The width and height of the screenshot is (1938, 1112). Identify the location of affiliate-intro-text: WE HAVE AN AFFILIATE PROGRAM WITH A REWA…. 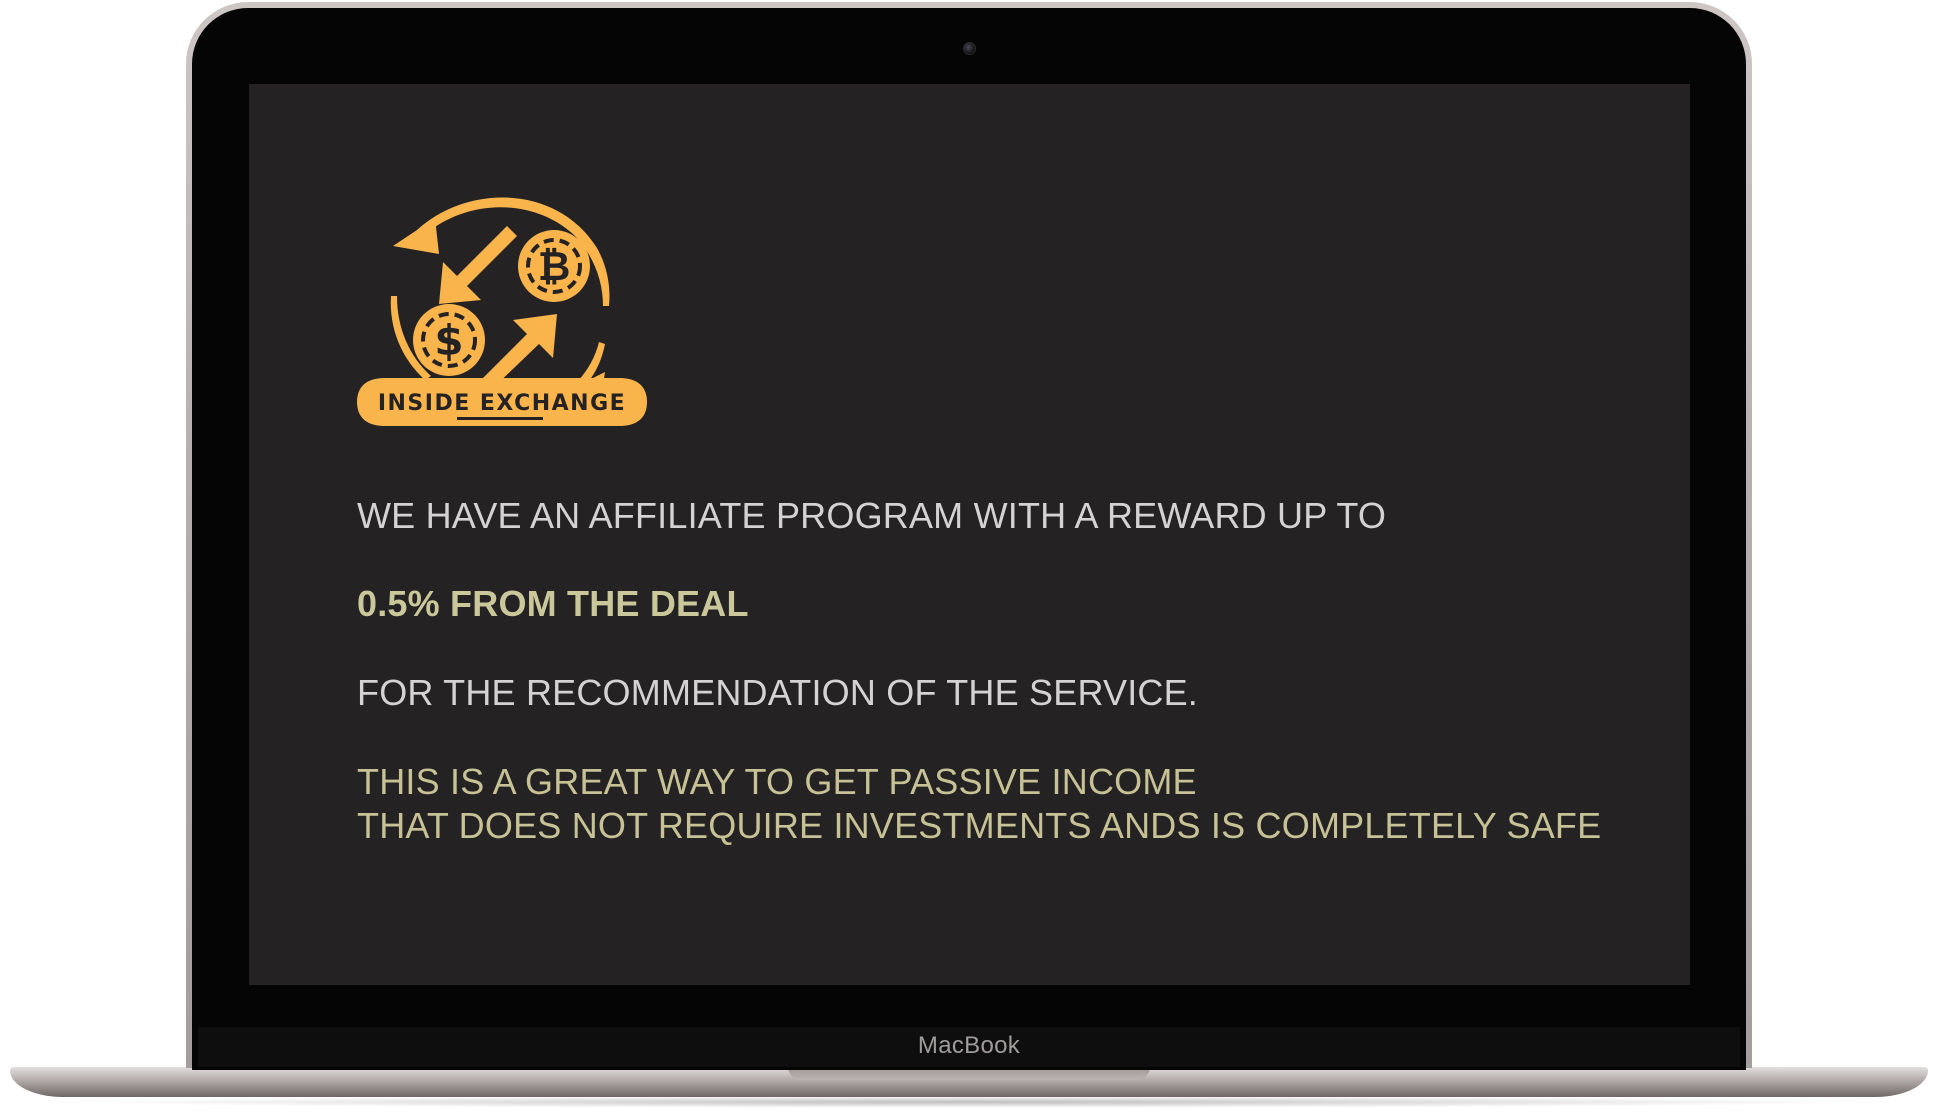
(872, 515).